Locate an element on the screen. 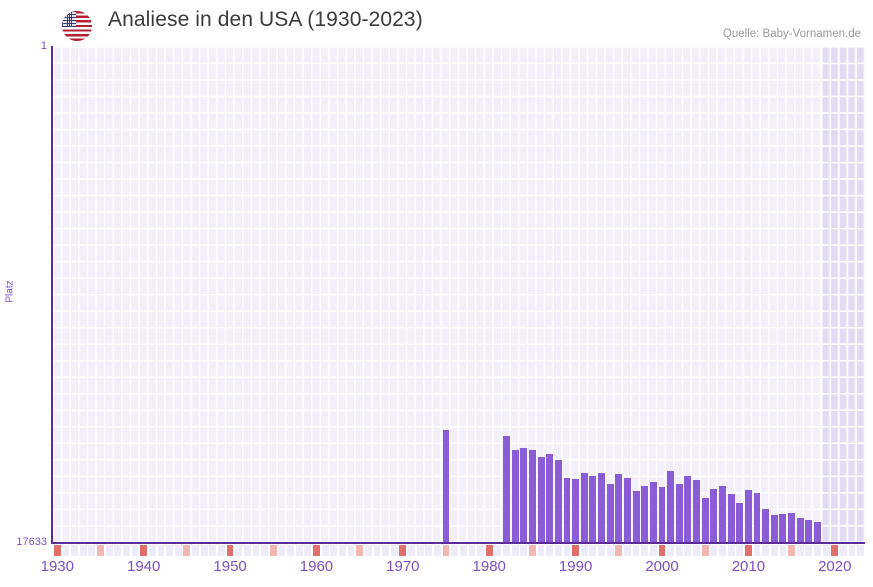 This screenshot has height=587, width=873. x-tick-2011 is located at coordinates (757, 550).